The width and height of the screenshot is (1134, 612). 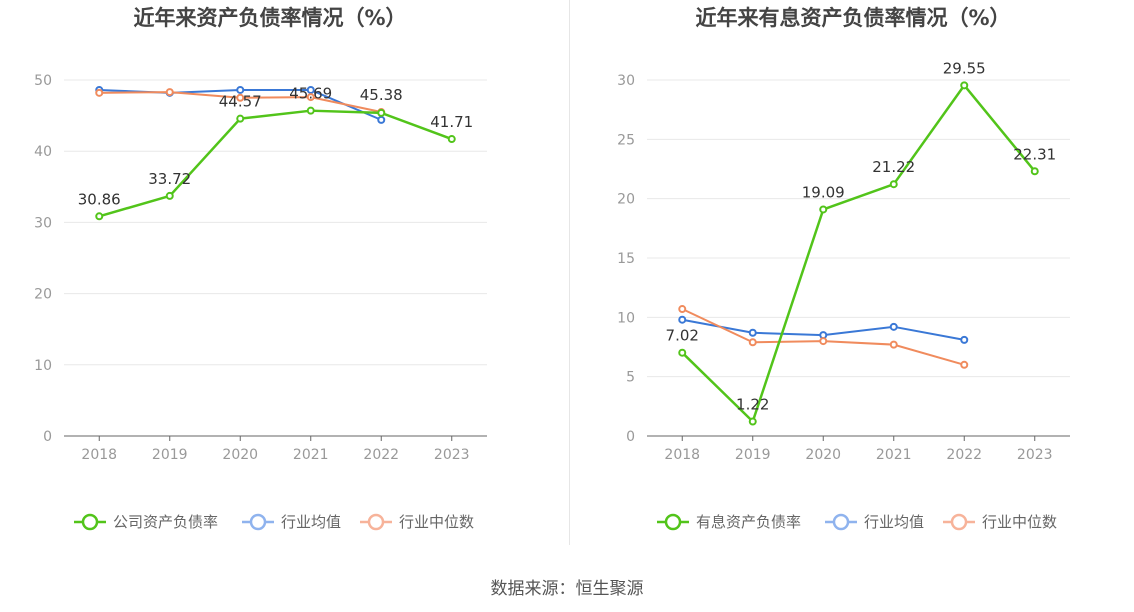 I want to click on data-label: 21.22, so click(x=893, y=167).